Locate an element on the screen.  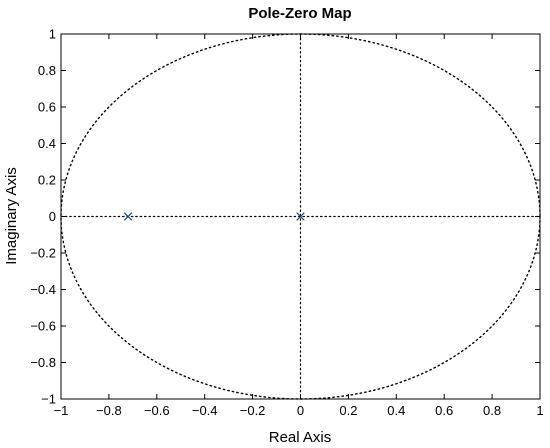
x-tick-label: 0.4 is located at coordinates (396, 410).